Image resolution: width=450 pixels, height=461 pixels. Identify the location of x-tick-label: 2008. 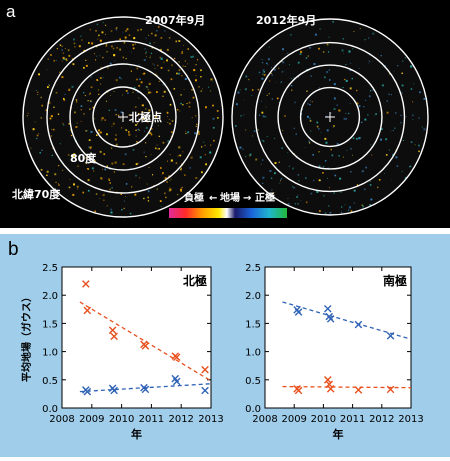
(264, 419).